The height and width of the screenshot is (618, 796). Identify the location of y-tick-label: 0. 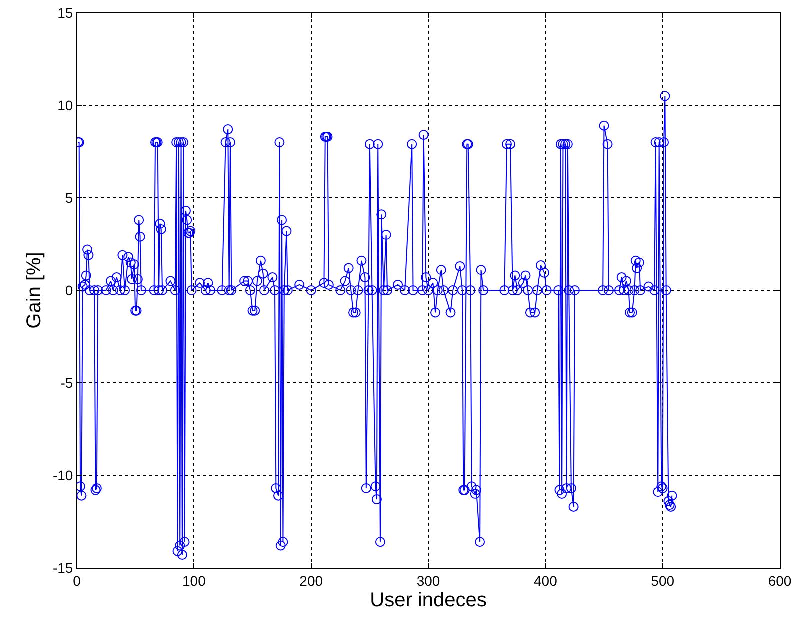
(69, 290).